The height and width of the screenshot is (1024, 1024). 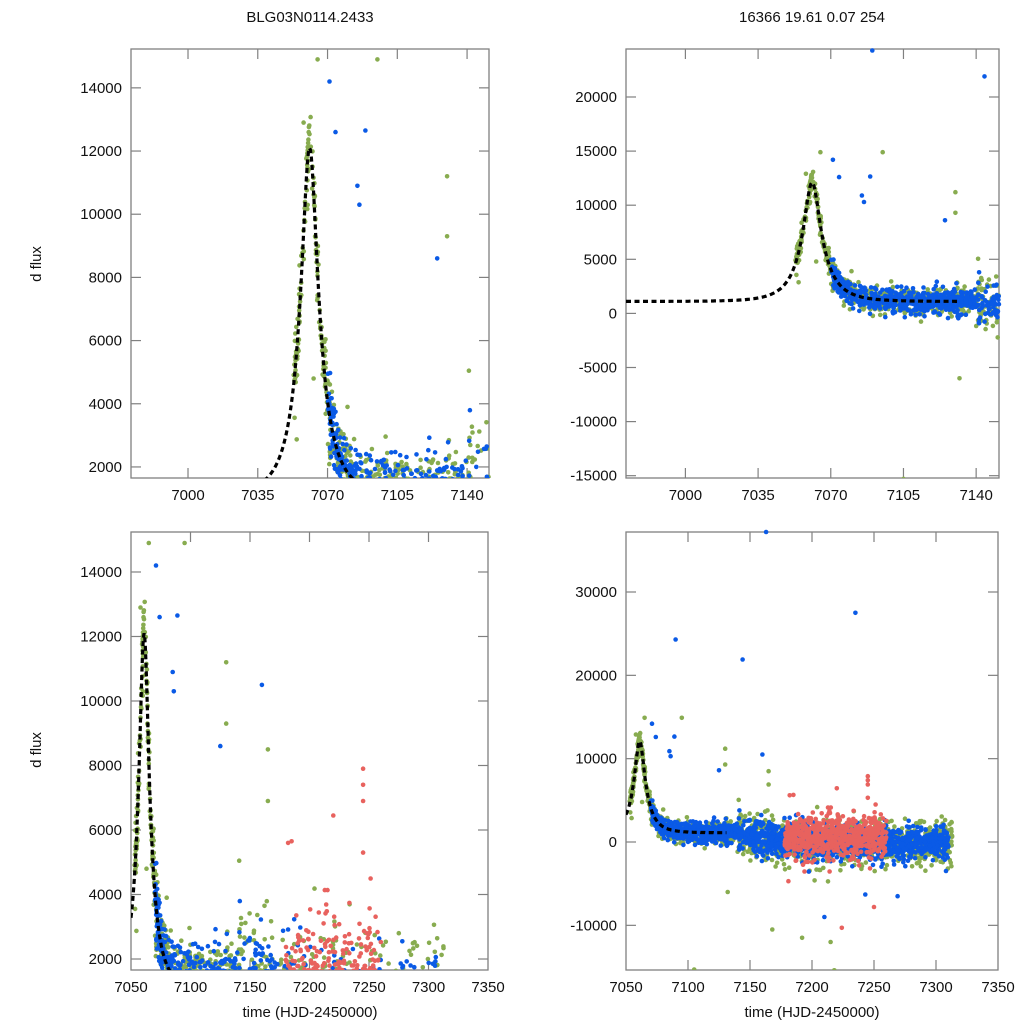 I want to click on series-blue, so click(x=408, y=281).